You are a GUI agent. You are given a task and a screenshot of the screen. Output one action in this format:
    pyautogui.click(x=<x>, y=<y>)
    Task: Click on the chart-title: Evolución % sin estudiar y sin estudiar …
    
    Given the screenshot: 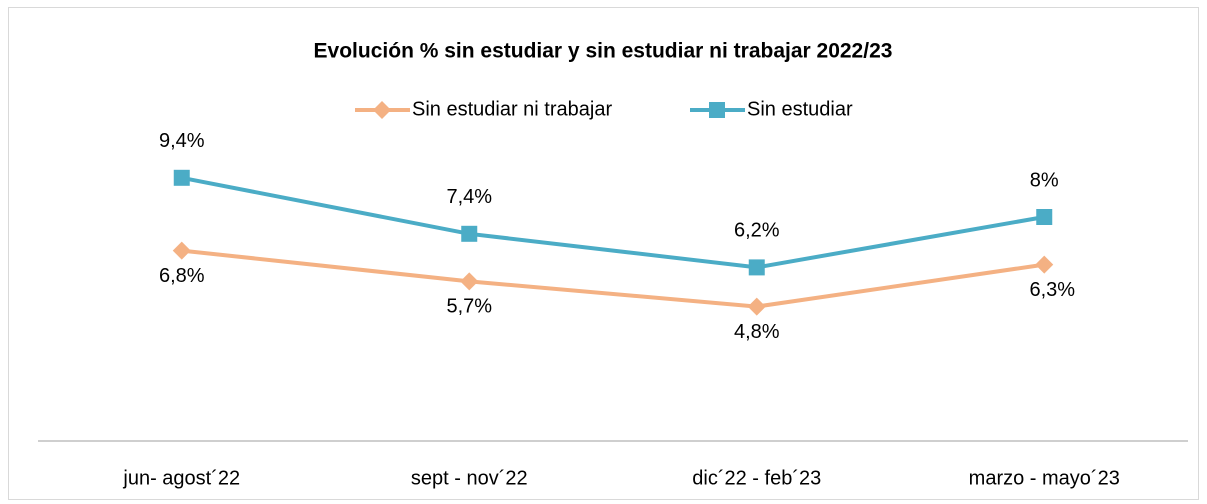 What is the action you would take?
    pyautogui.click(x=603, y=51)
    